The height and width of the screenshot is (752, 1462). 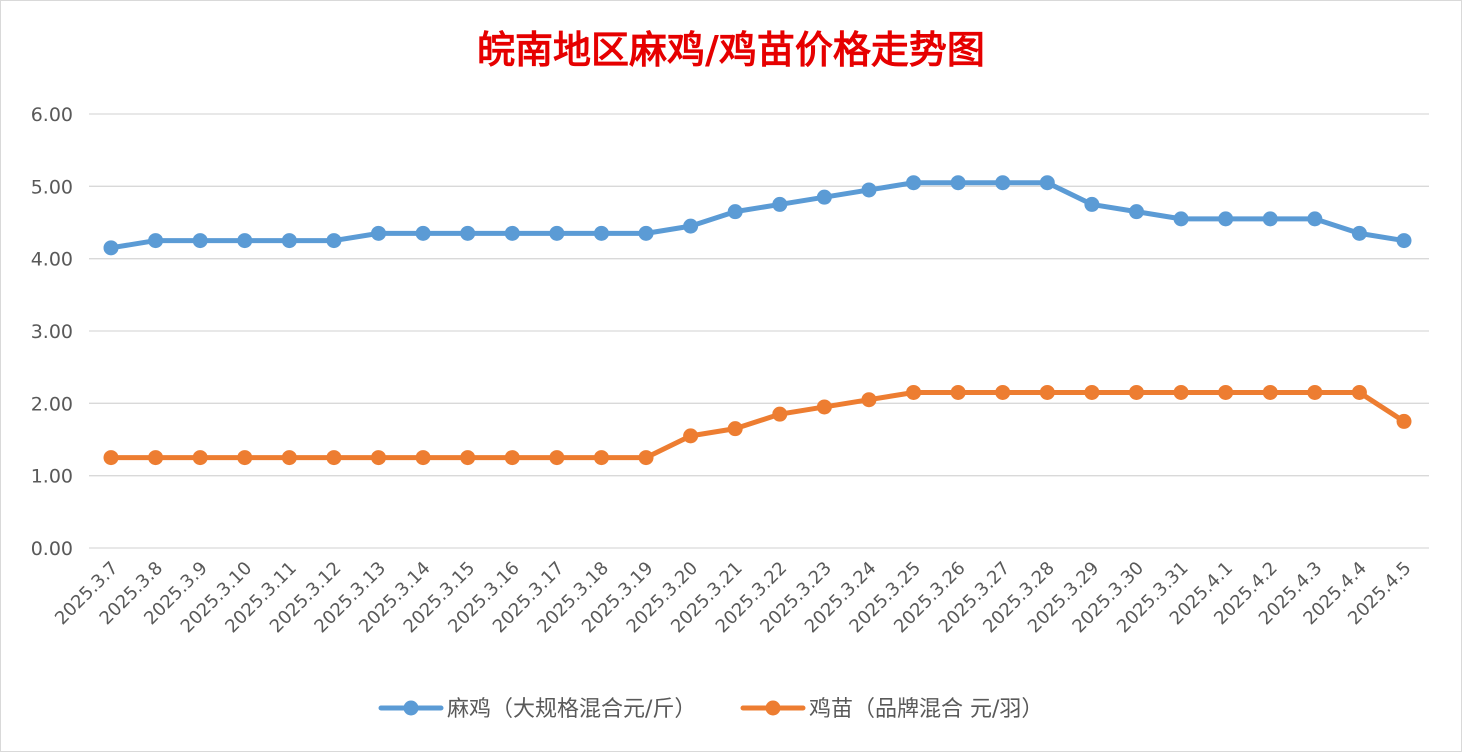 What do you see at coordinates (52, 187) in the screenshot?
I see `y-tick-label: 5.00` at bounding box center [52, 187].